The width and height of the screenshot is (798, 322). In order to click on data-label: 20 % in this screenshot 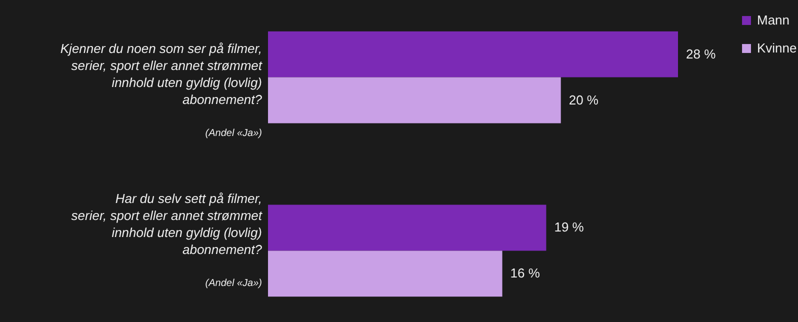, I will do `click(583, 100)`.